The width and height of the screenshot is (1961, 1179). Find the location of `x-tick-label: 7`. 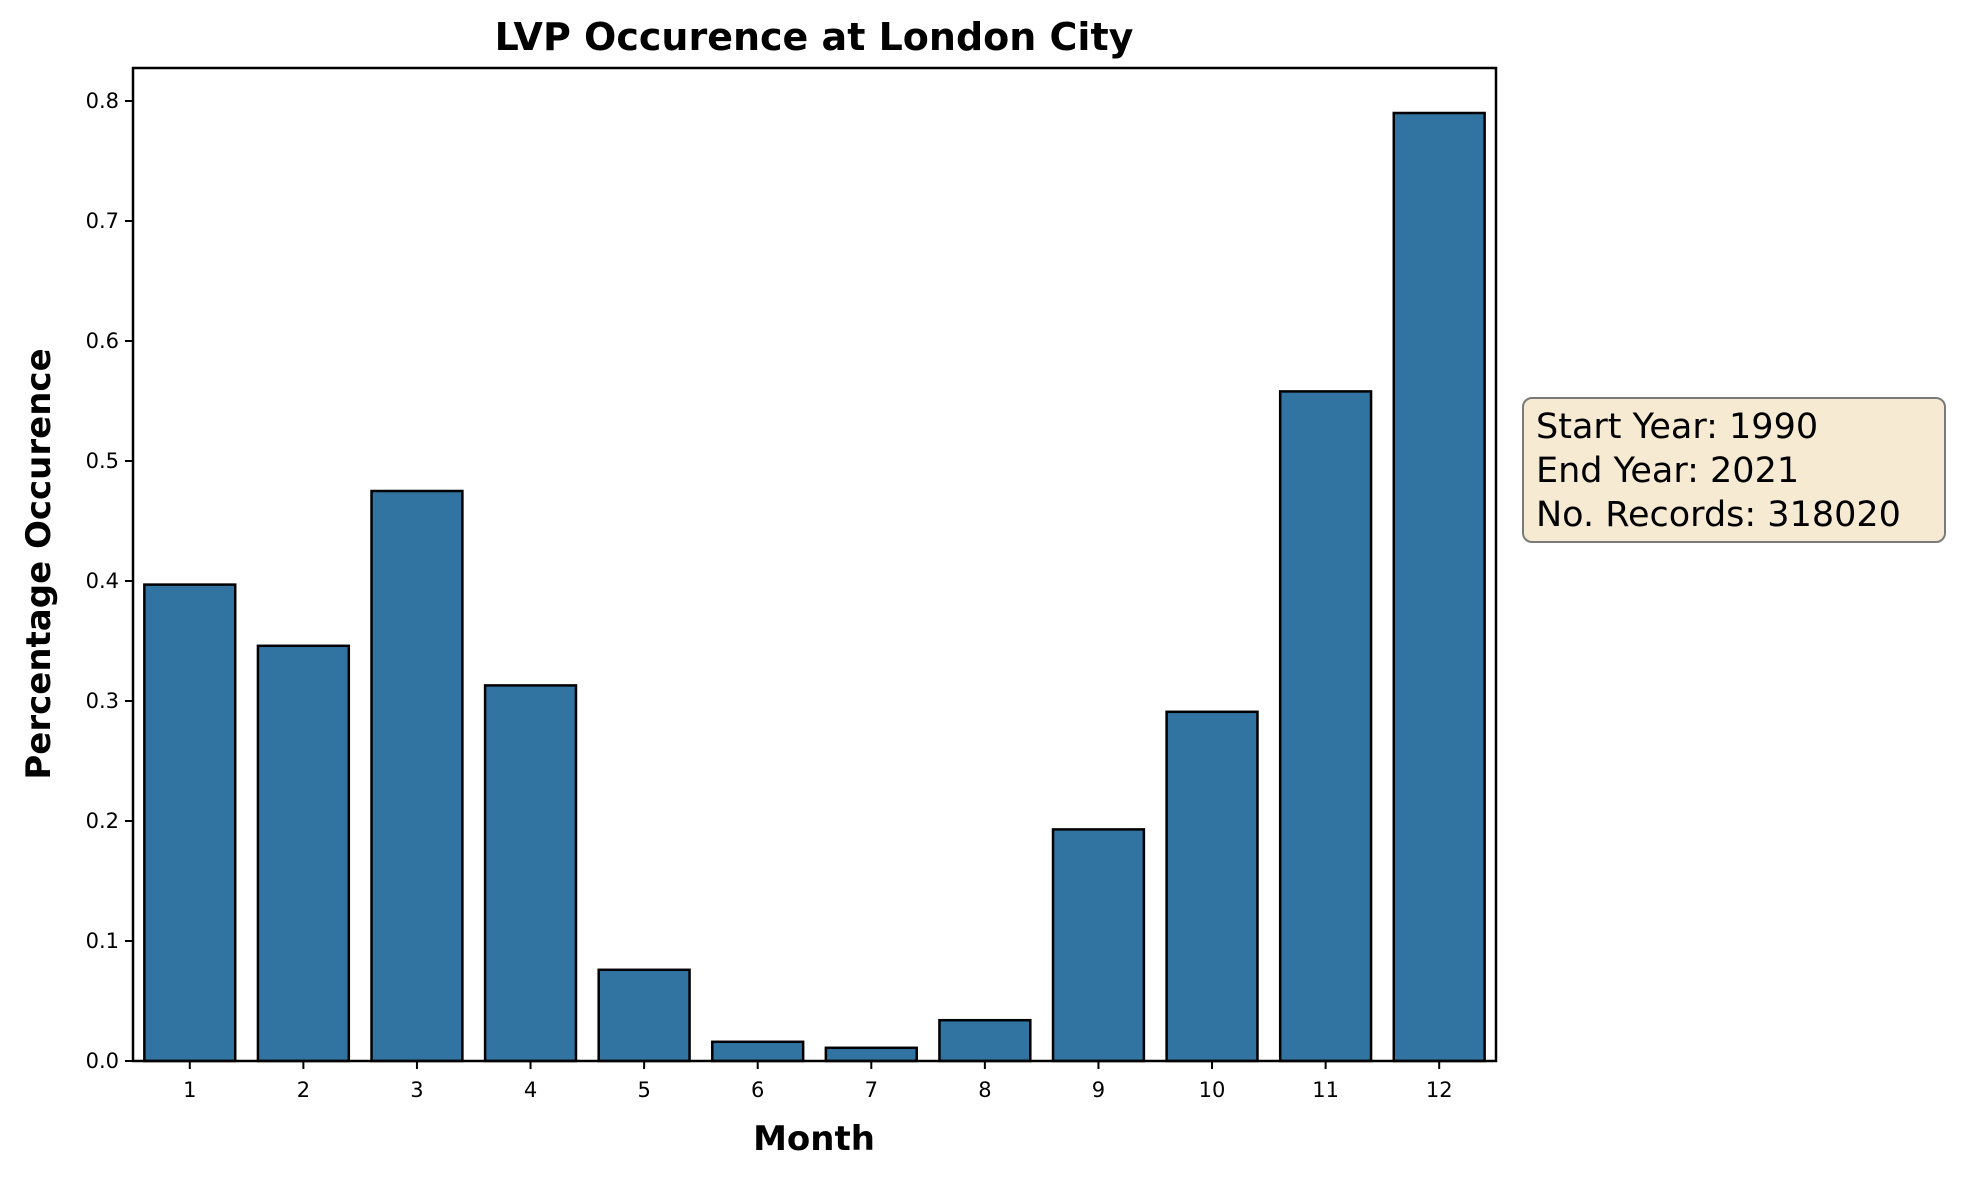

x-tick-label: 7 is located at coordinates (871, 1090).